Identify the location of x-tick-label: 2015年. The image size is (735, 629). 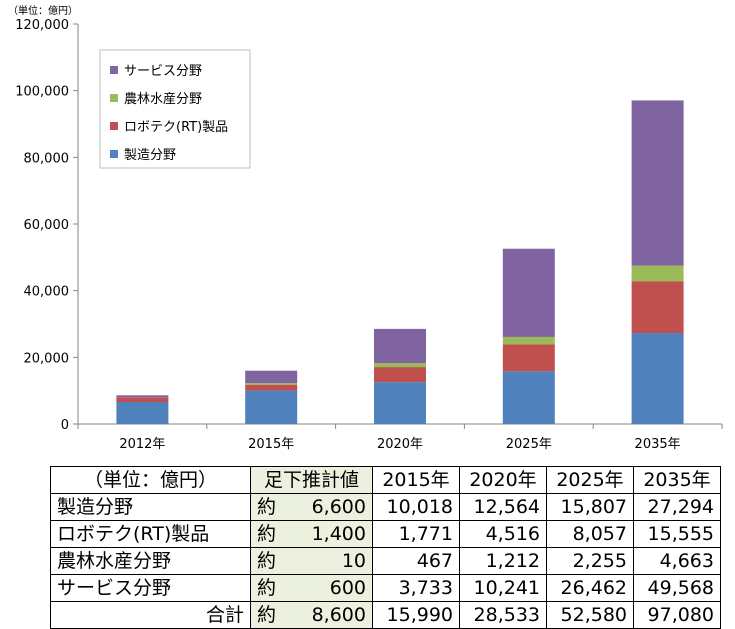
(271, 444).